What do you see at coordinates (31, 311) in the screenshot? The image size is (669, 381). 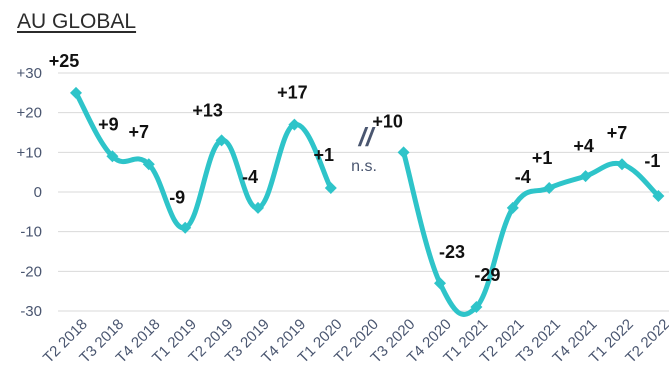 I see `y-tick-label: -30` at bounding box center [31, 311].